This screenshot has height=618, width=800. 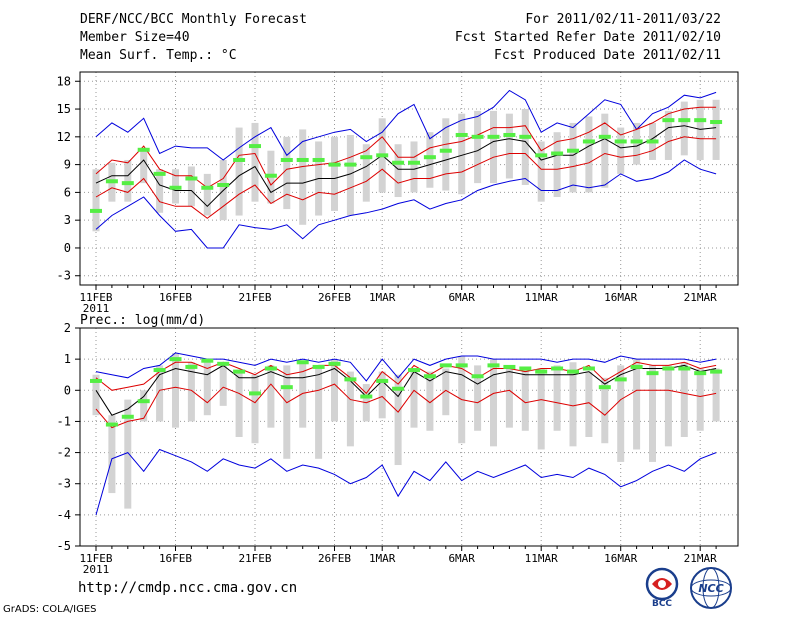 What do you see at coordinates (541, 297) in the screenshot?
I see `temp-xtick-label: 11MAR` at bounding box center [541, 297].